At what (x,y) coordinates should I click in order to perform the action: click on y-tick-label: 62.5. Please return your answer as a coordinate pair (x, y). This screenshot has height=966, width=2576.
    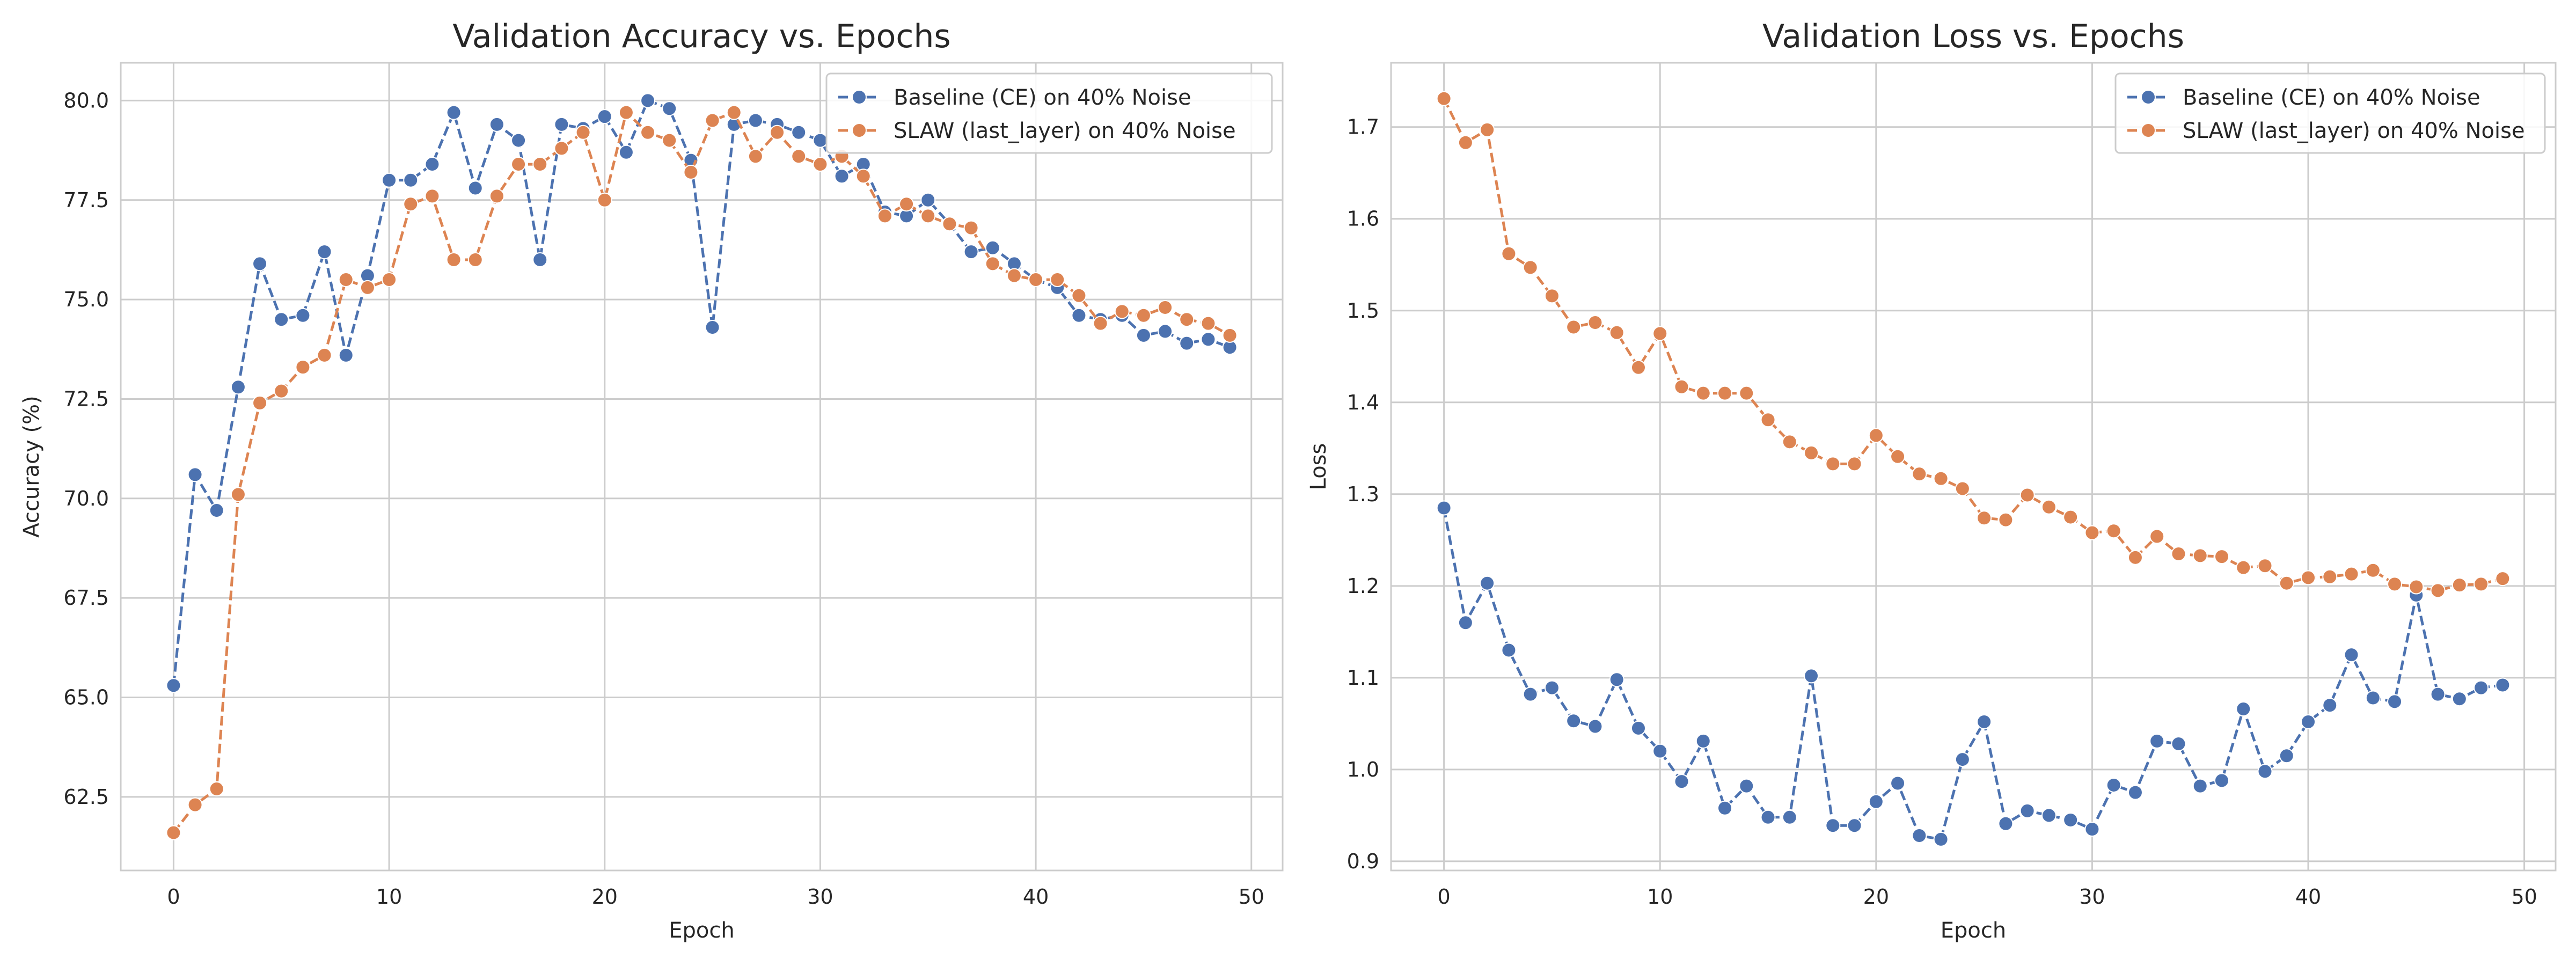
    Looking at the image, I should click on (86, 797).